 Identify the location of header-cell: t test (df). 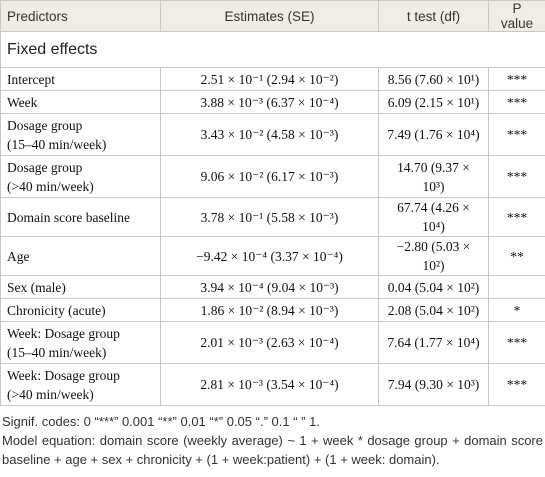
(433, 16).